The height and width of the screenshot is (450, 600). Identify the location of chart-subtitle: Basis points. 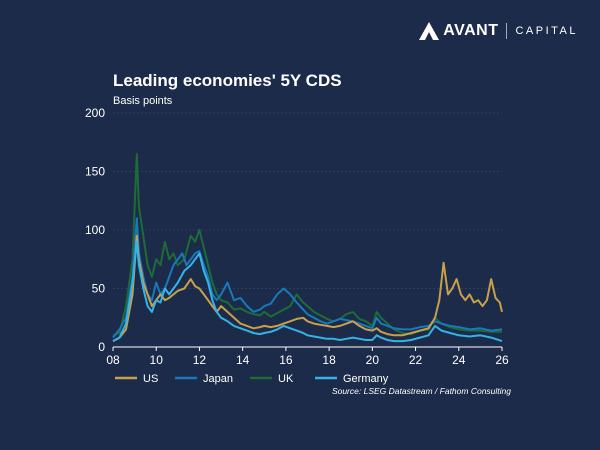
(143, 101).